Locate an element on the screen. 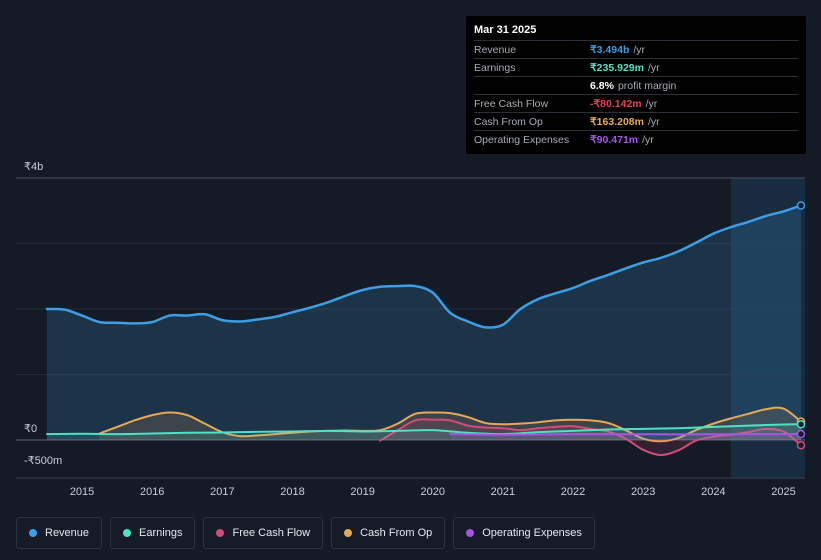  legend-item-free-cash-flow: Free Cash Flow is located at coordinates (263, 533).